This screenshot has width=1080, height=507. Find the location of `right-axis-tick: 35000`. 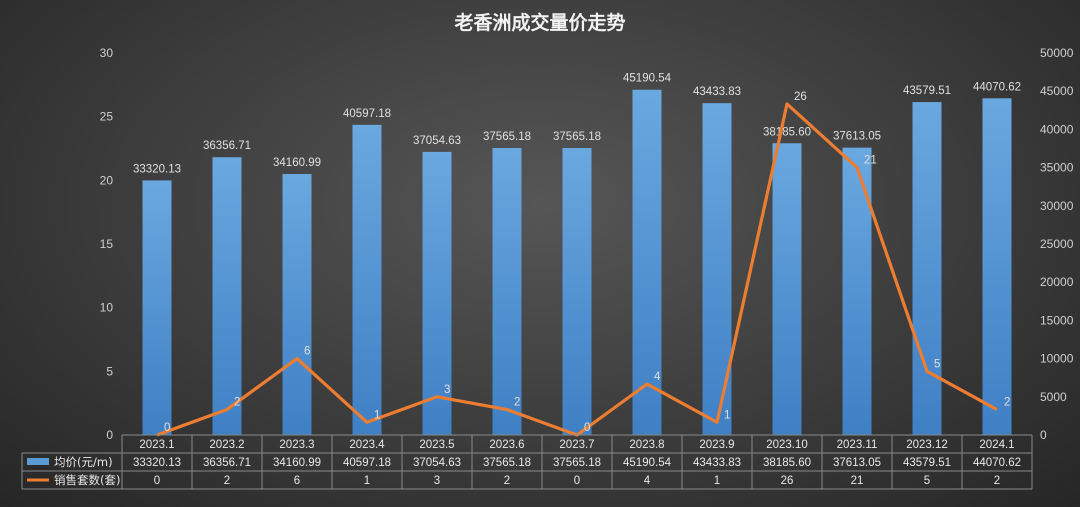

right-axis-tick: 35000 is located at coordinates (1057, 168).